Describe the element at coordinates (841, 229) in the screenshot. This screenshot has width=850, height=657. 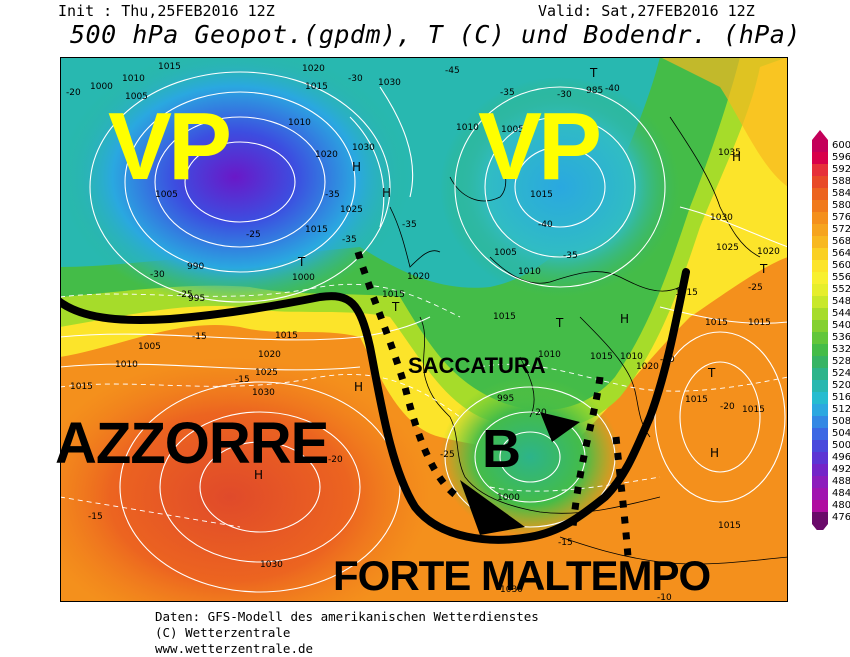
I see `scale-label: 572` at that location.